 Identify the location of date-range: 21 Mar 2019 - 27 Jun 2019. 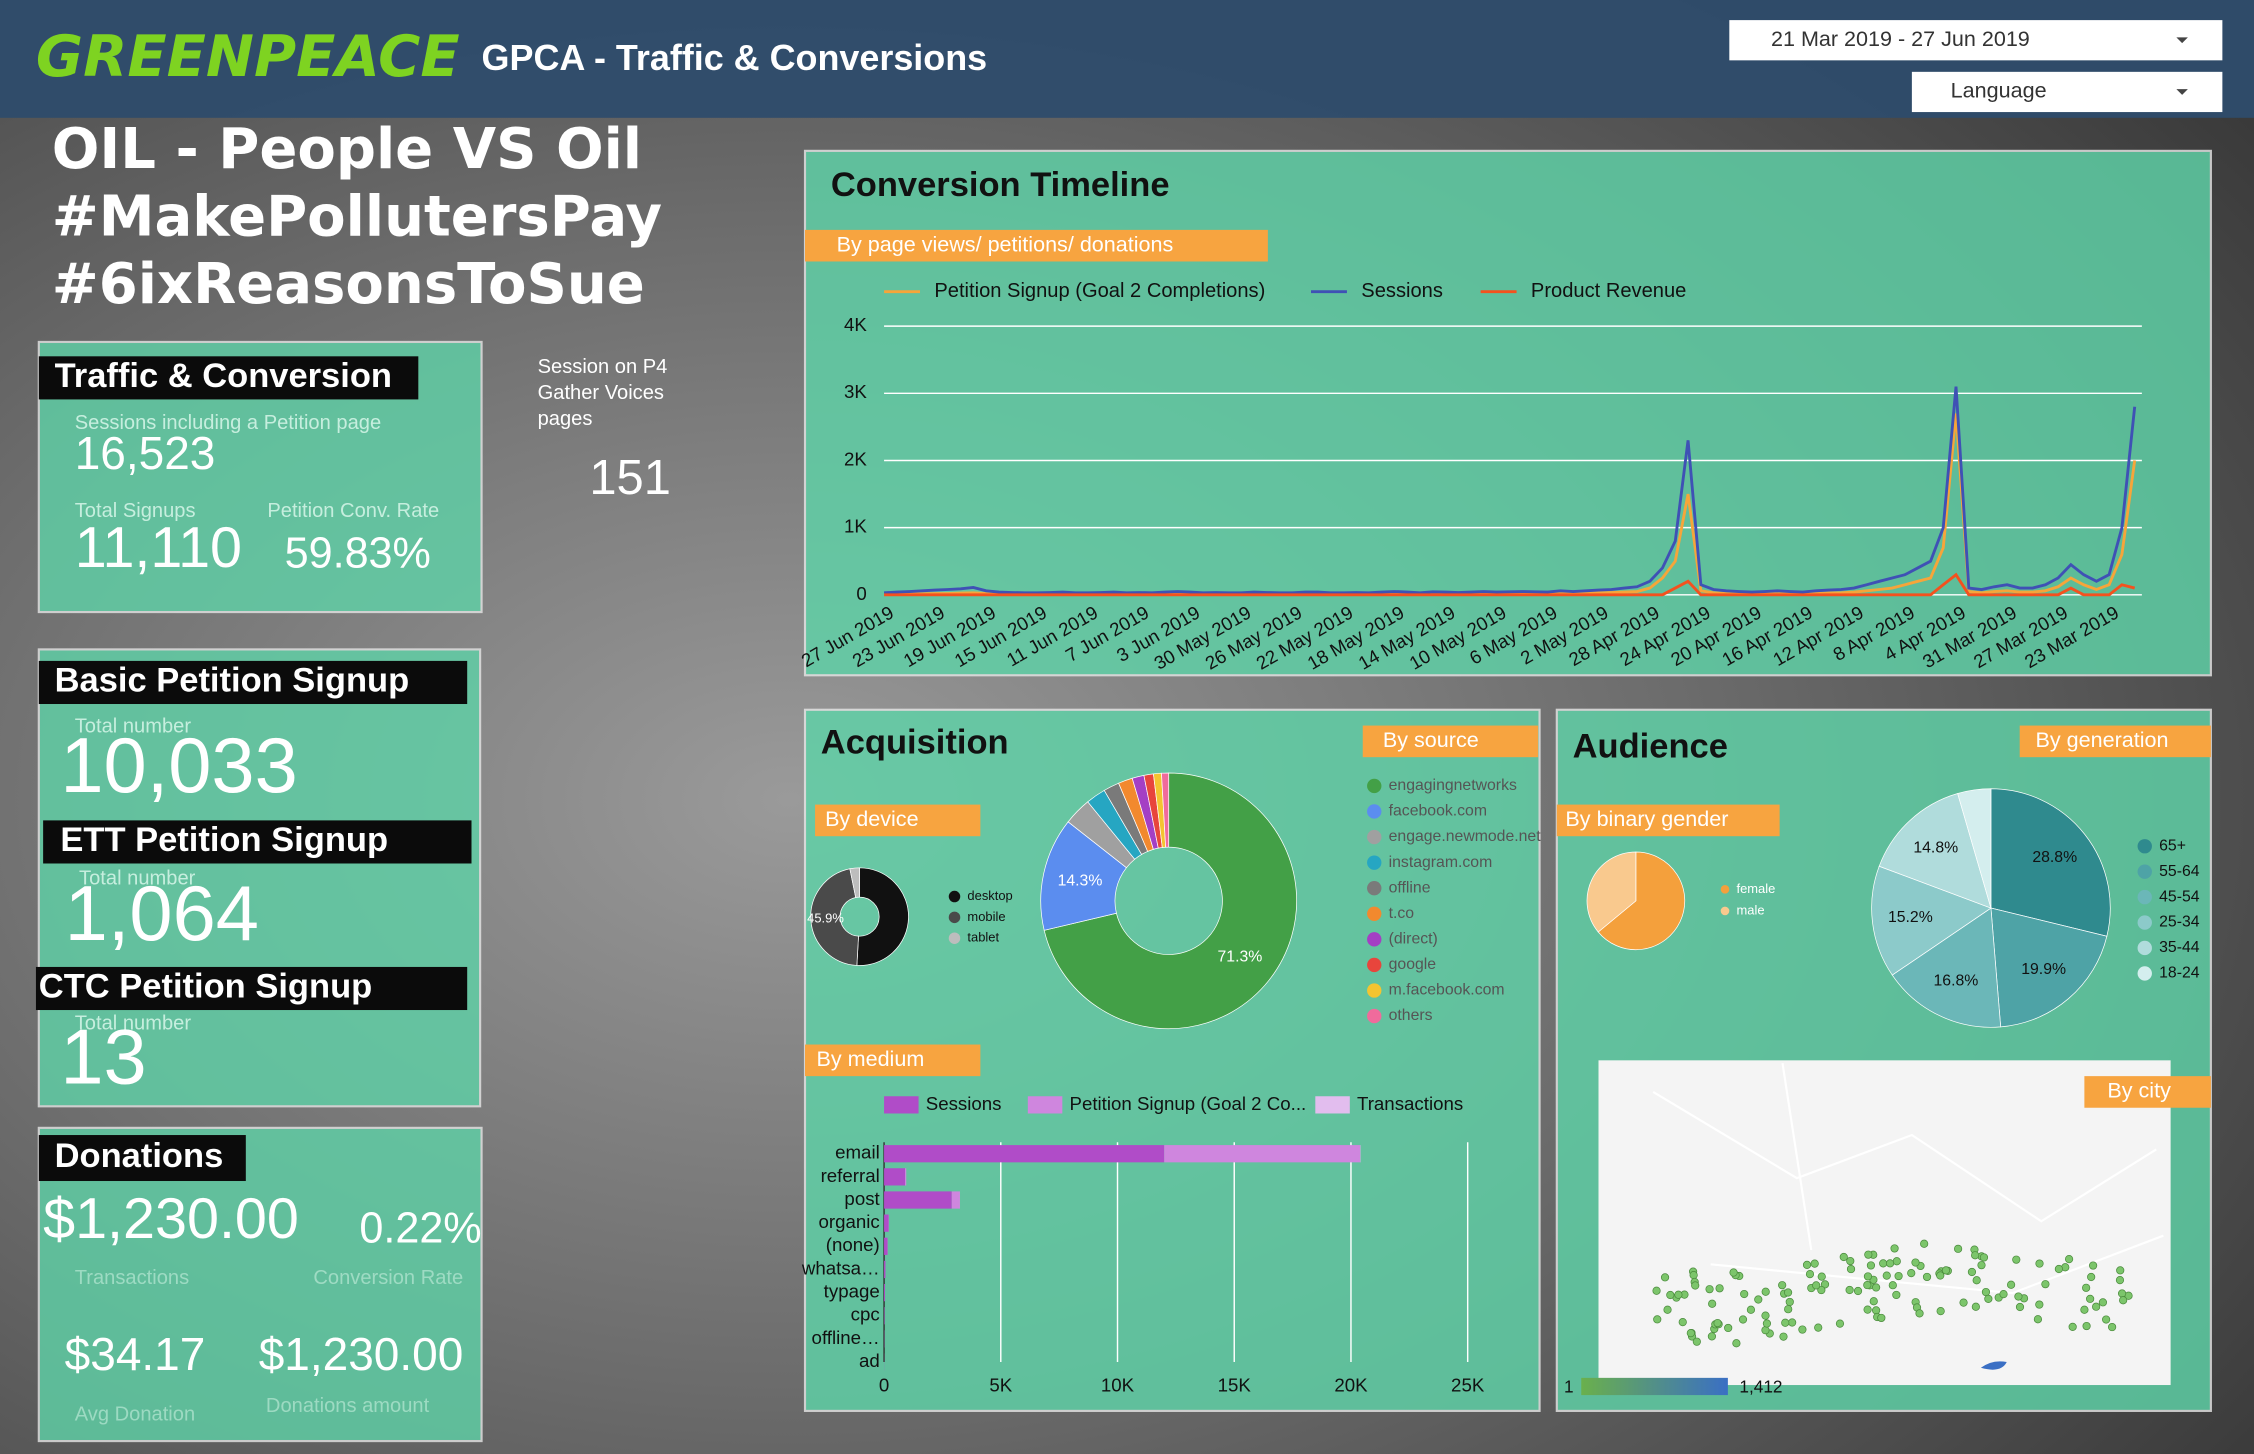
(1900, 38).